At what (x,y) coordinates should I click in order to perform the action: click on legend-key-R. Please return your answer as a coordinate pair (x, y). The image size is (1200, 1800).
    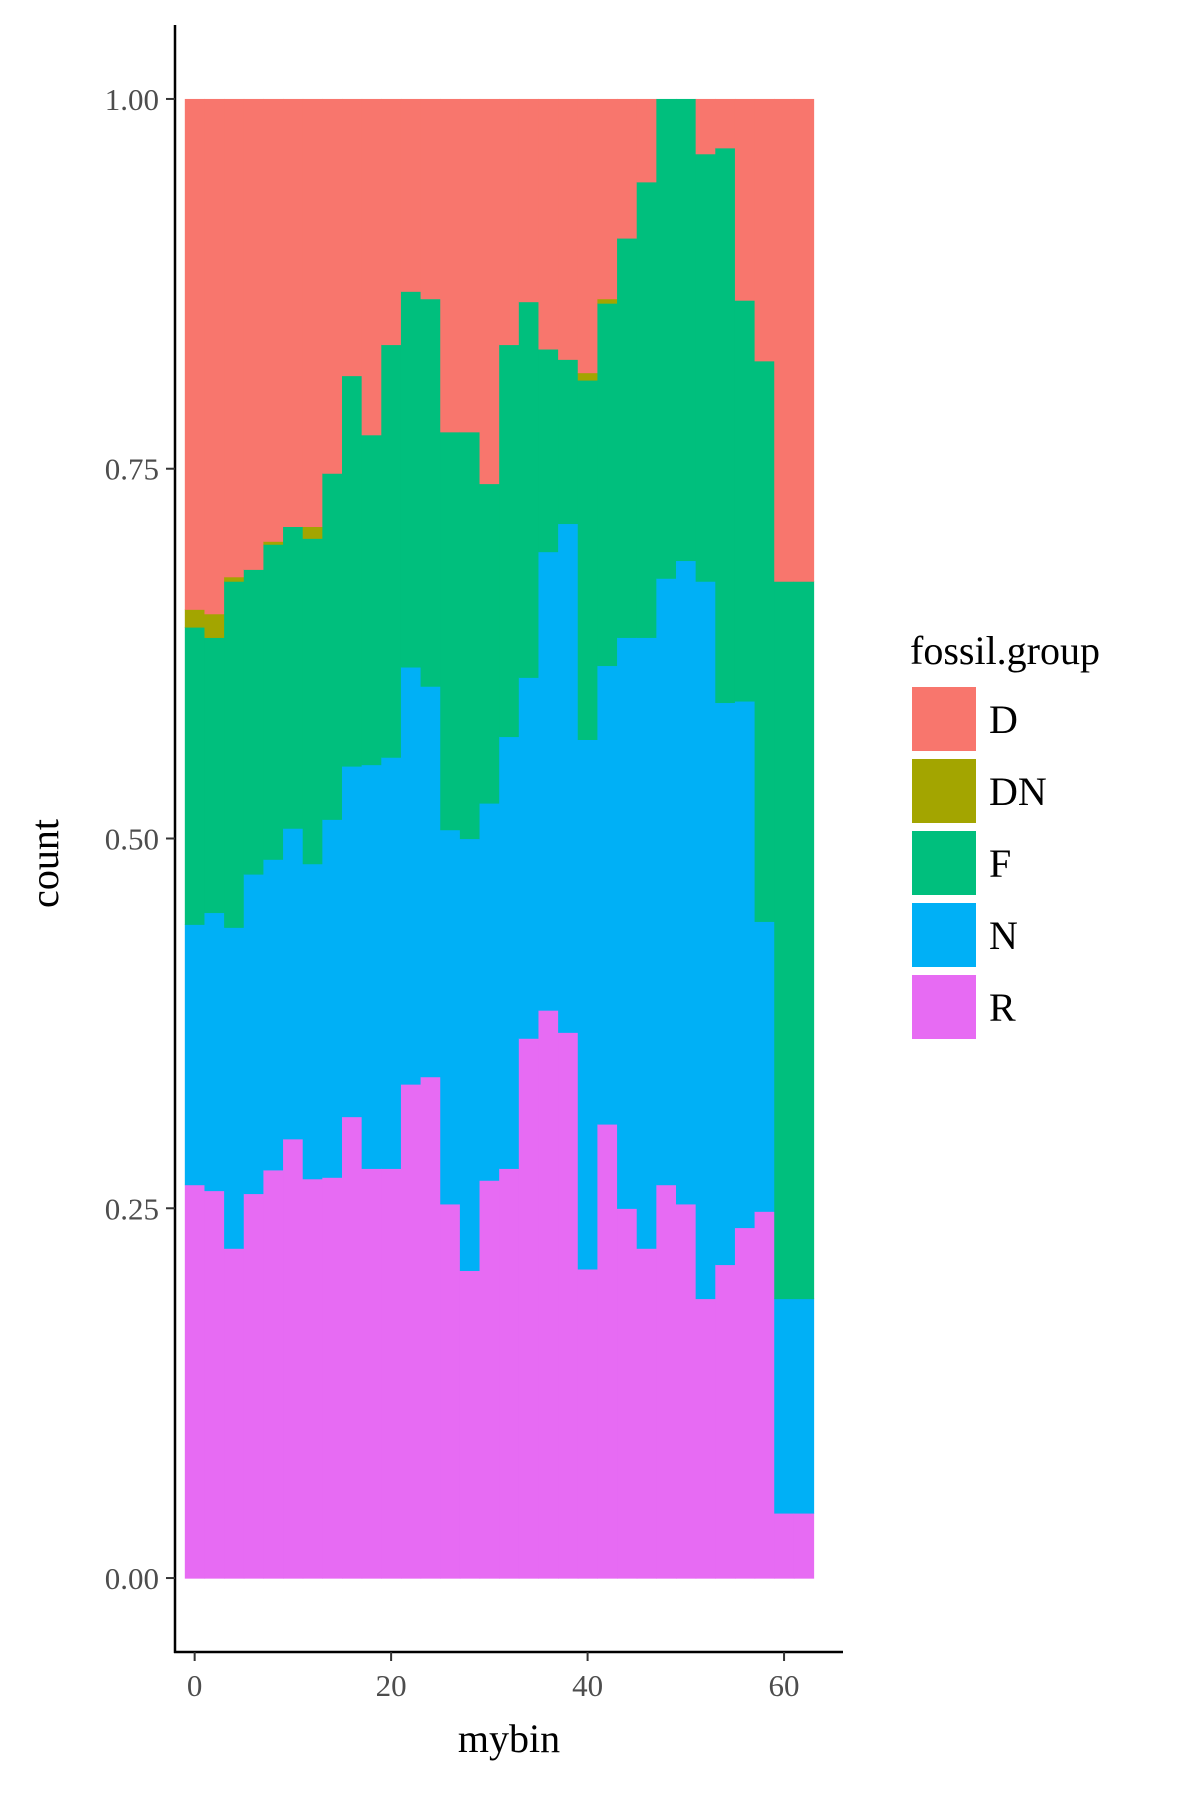
    Looking at the image, I should click on (944, 1007).